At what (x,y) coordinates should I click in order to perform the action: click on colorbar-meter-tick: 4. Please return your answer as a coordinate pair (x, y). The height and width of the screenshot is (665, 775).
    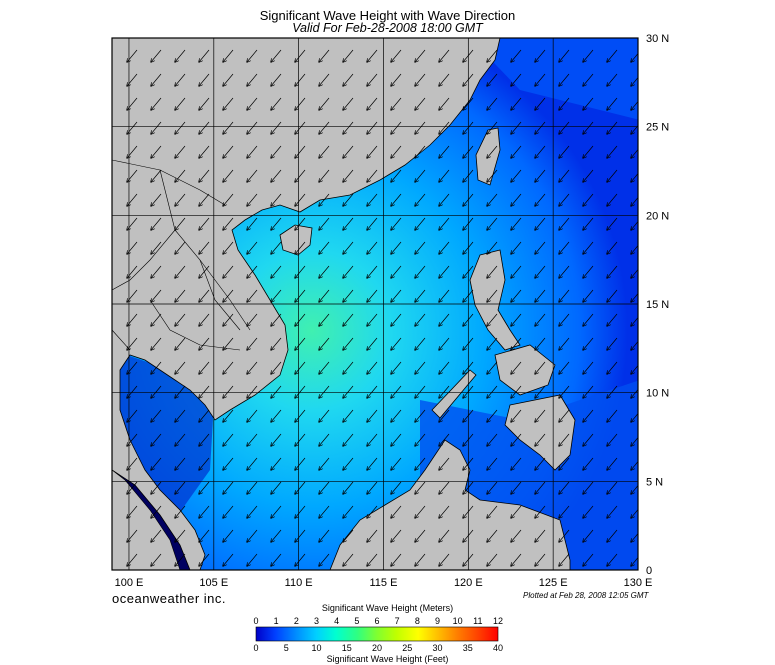
    Looking at the image, I should click on (336, 621).